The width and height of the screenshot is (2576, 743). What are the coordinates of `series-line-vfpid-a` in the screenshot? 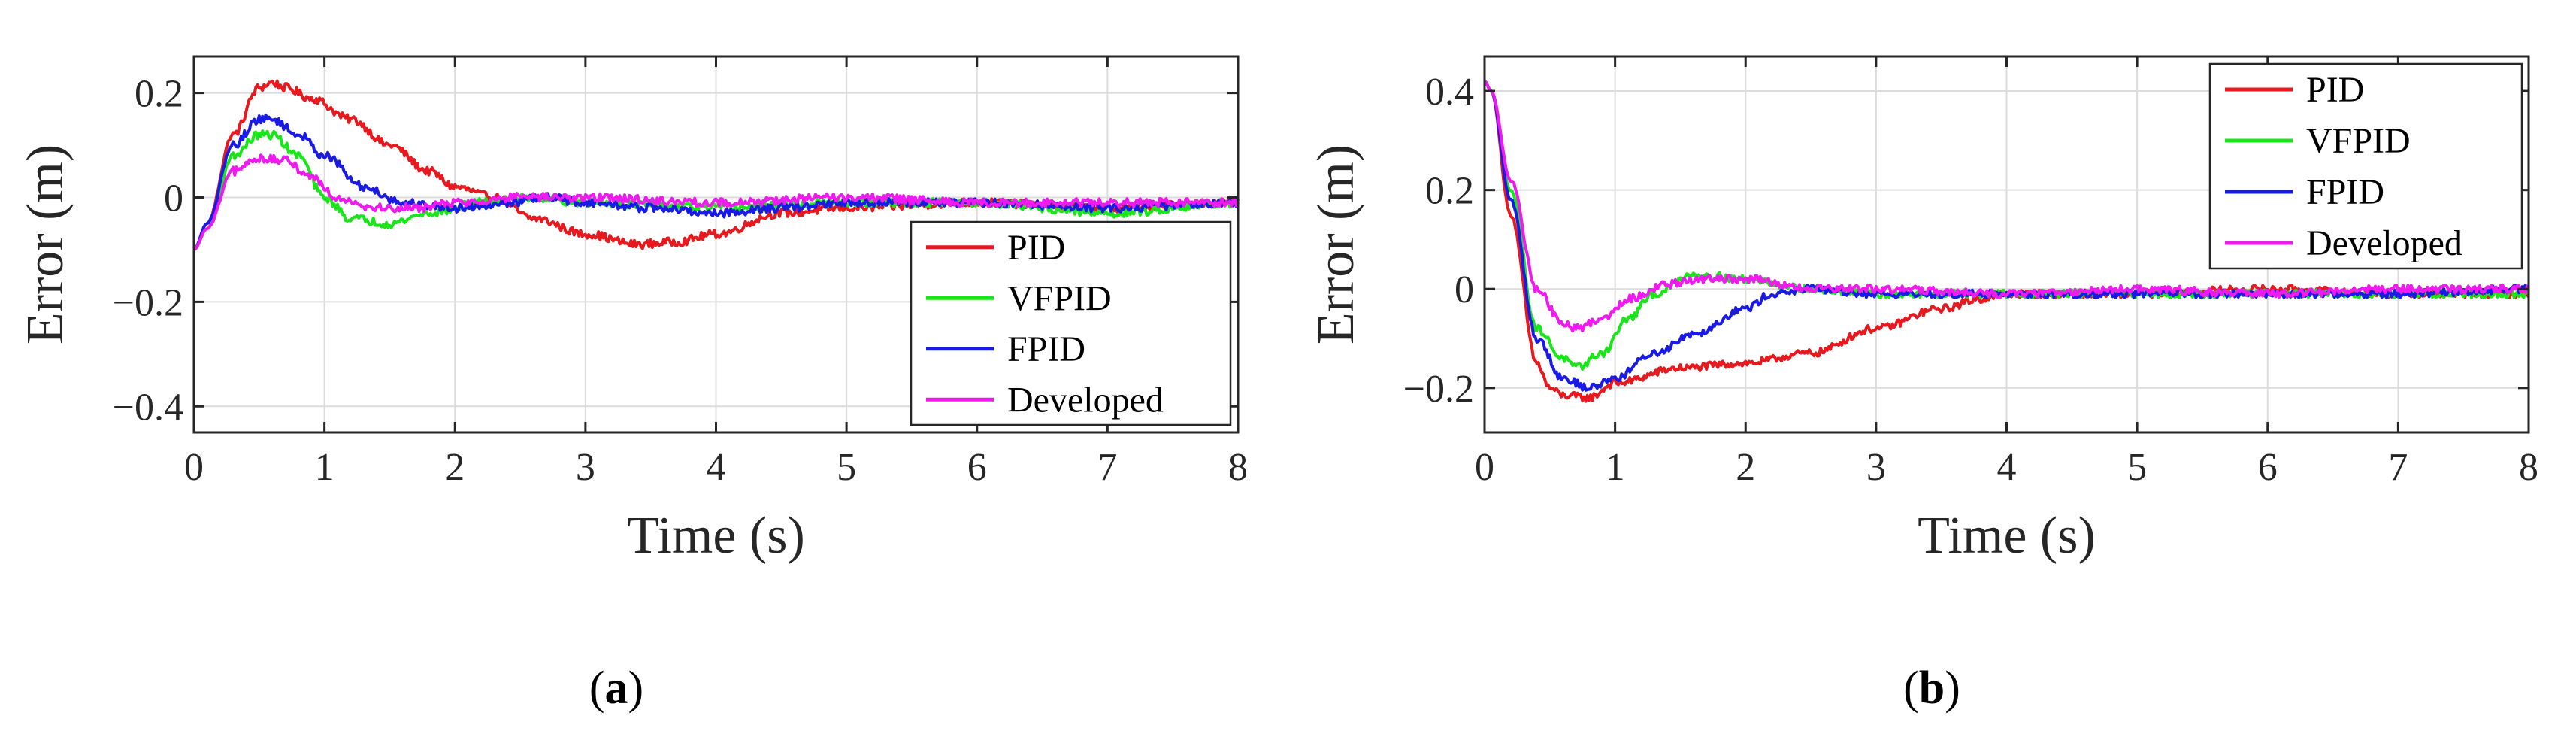 It's located at (716, 190).